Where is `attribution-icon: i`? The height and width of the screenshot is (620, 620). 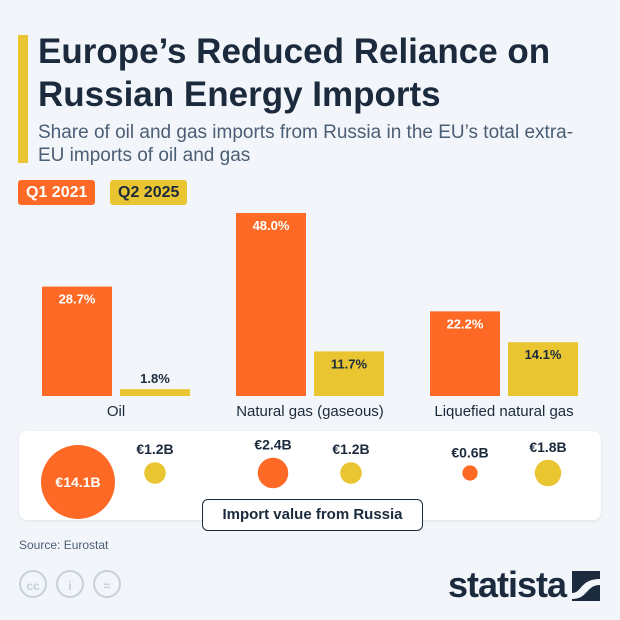
attribution-icon: i is located at coordinates (70, 584).